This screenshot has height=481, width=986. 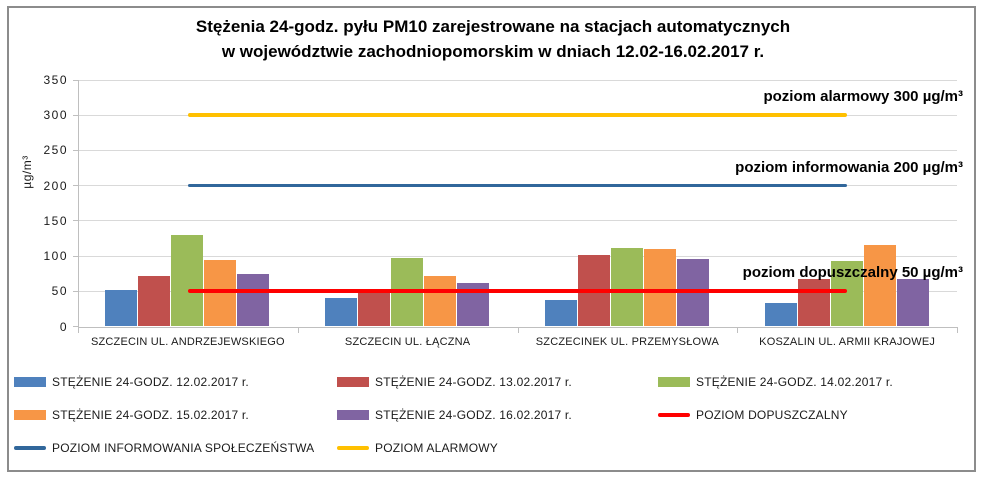 What do you see at coordinates (517, 186) in the screenshot?
I see `threshold-line-poziom-informowania-spo-ecze-stwa` at bounding box center [517, 186].